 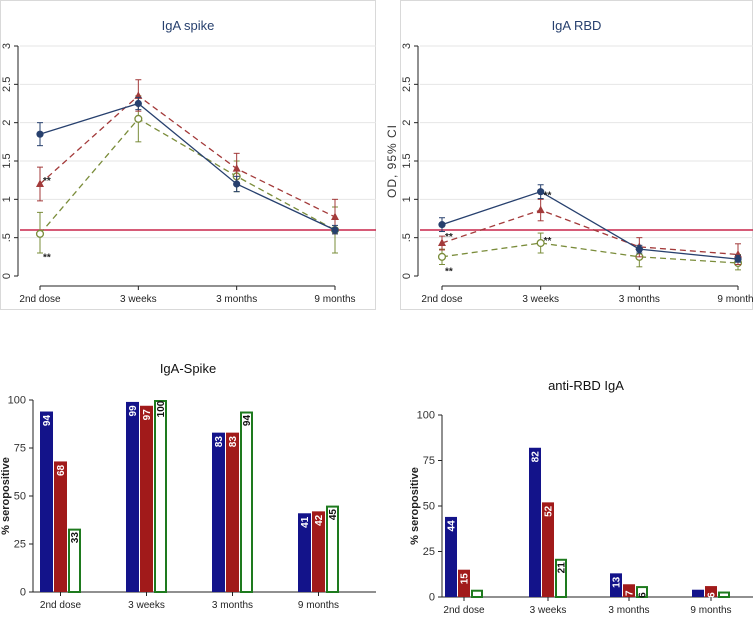 What do you see at coordinates (643, 595) in the screenshot?
I see `bar-value-label: 6` at bounding box center [643, 595].